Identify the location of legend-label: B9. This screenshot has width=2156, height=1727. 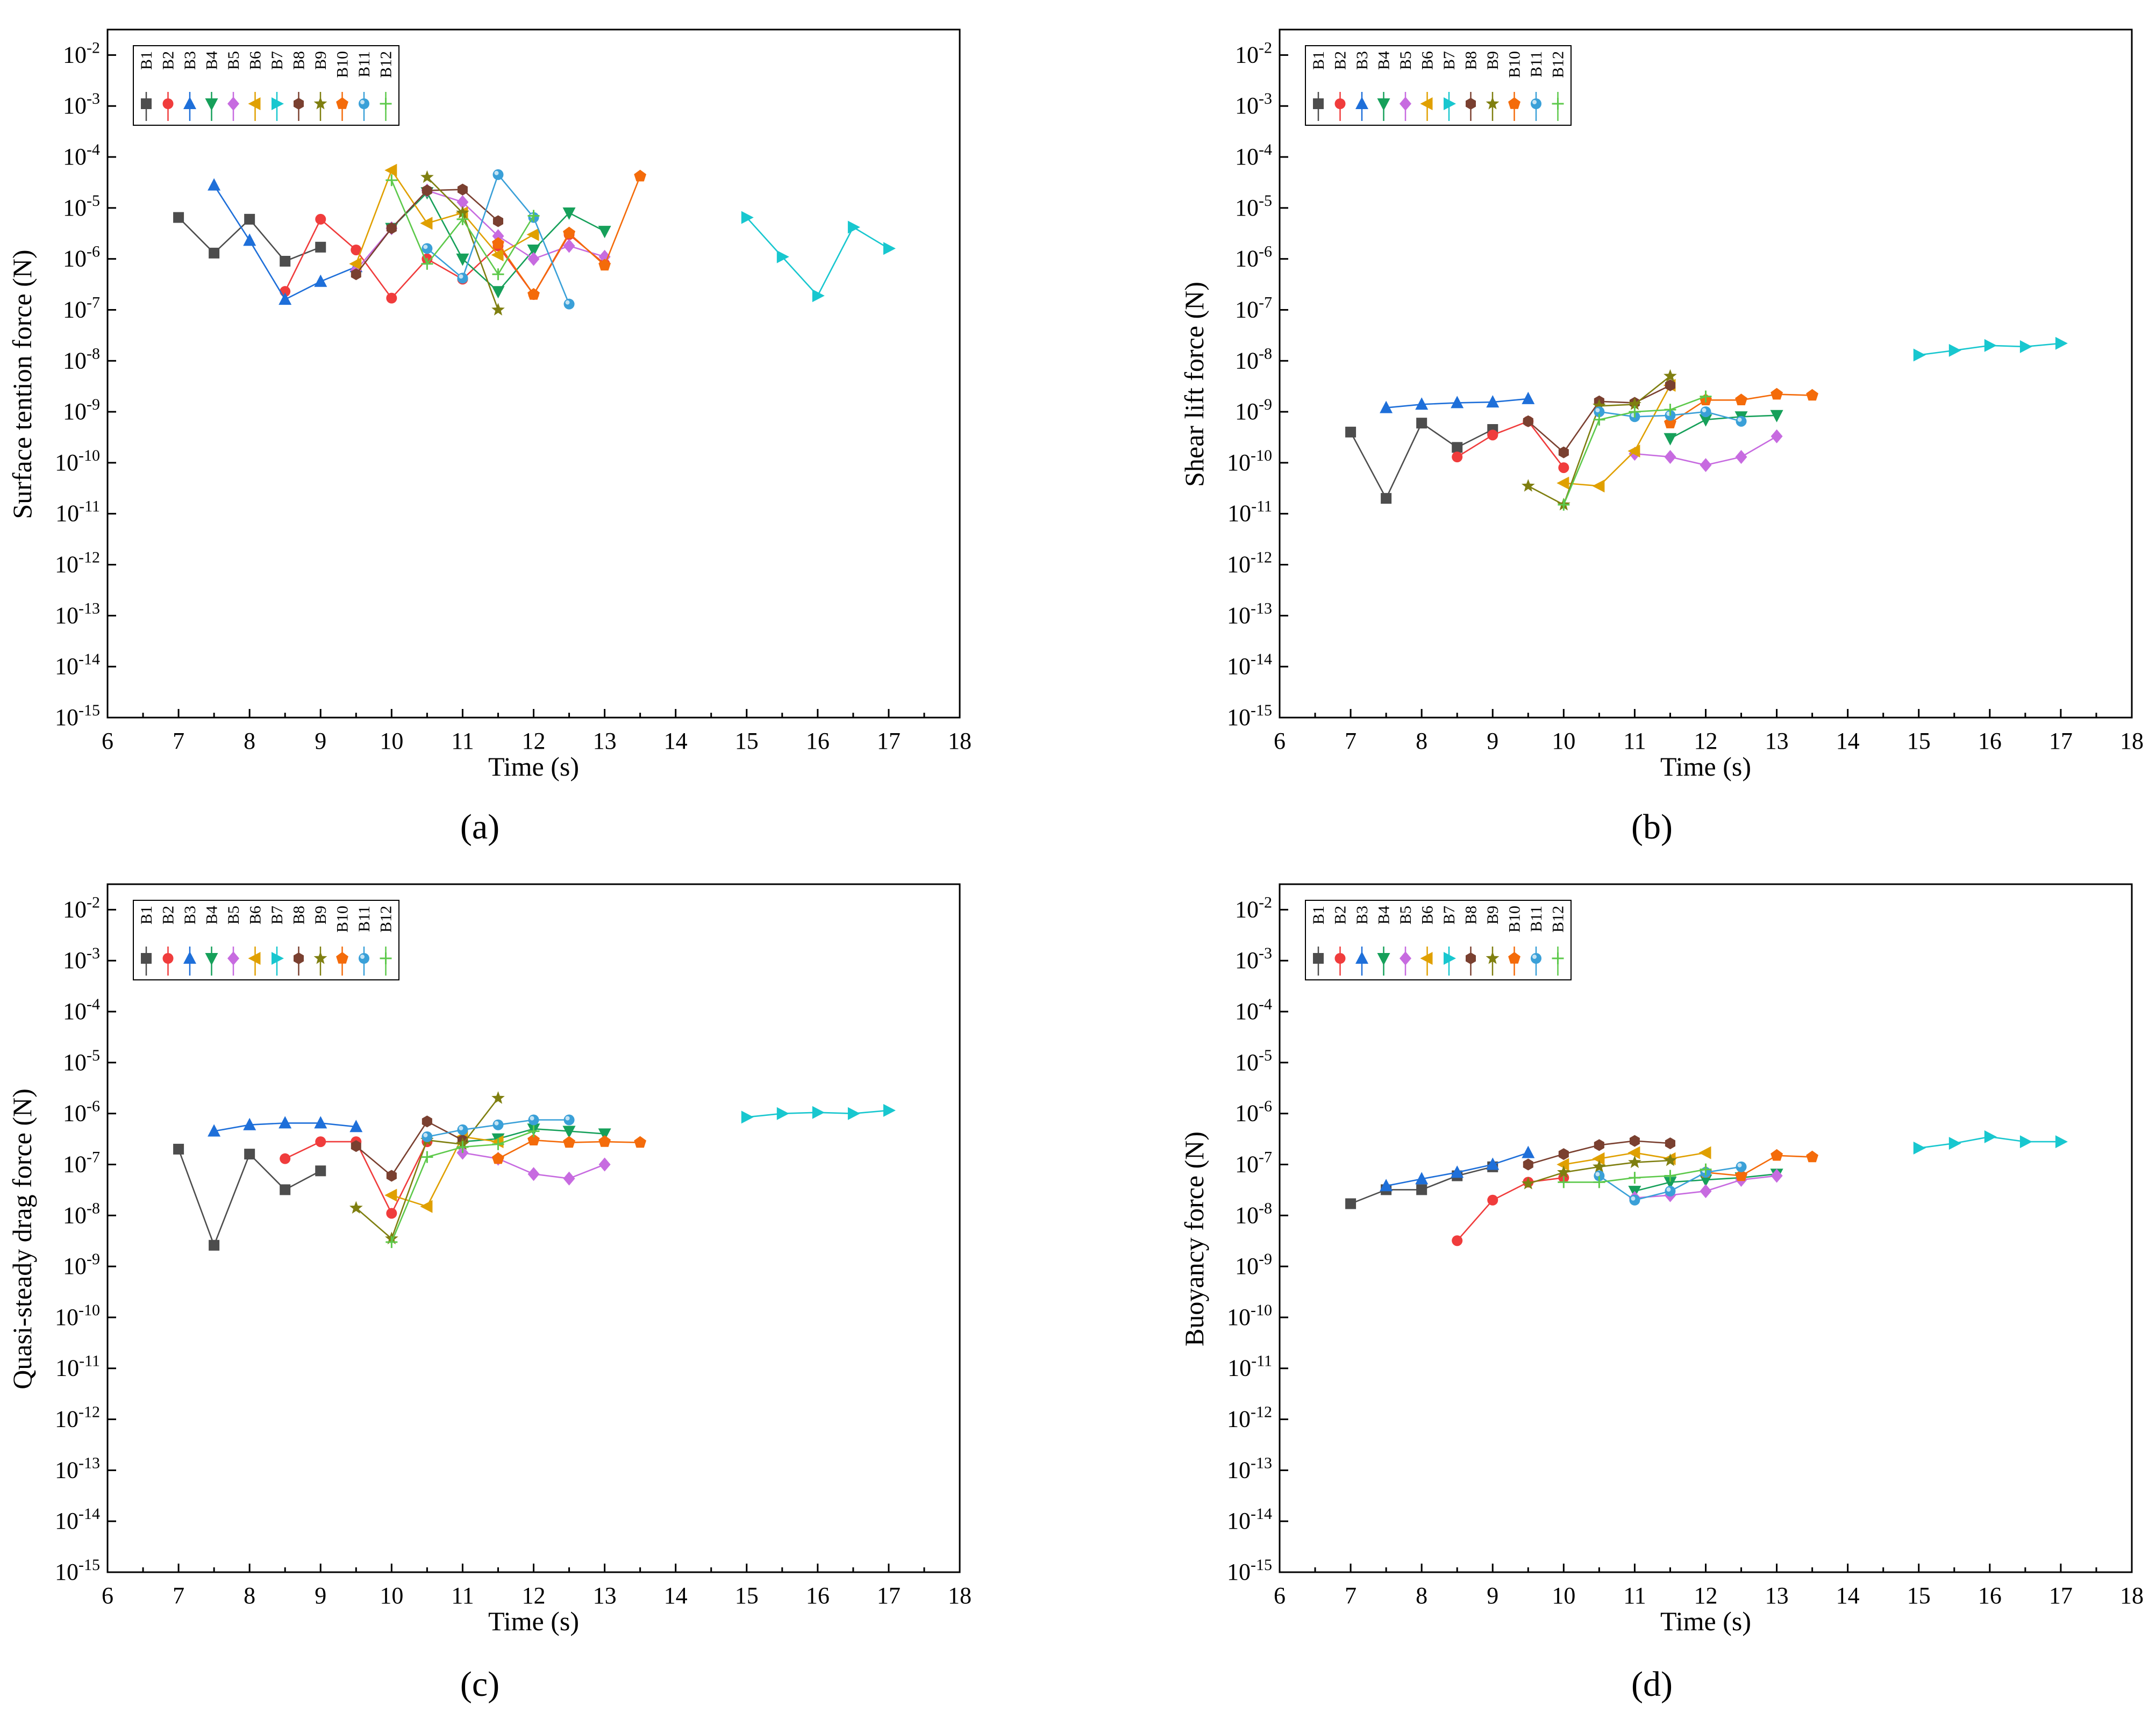
(1493, 61).